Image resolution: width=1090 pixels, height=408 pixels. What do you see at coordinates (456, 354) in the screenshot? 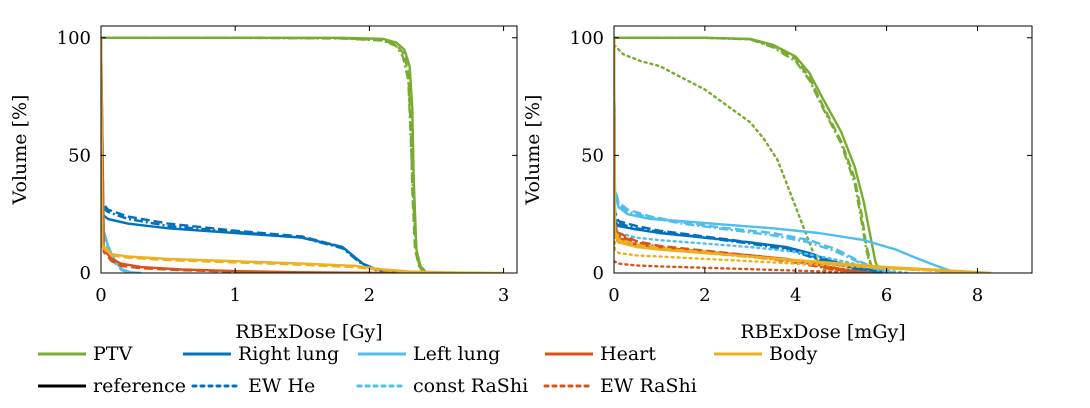
I see `legend-label: Left lung` at bounding box center [456, 354].